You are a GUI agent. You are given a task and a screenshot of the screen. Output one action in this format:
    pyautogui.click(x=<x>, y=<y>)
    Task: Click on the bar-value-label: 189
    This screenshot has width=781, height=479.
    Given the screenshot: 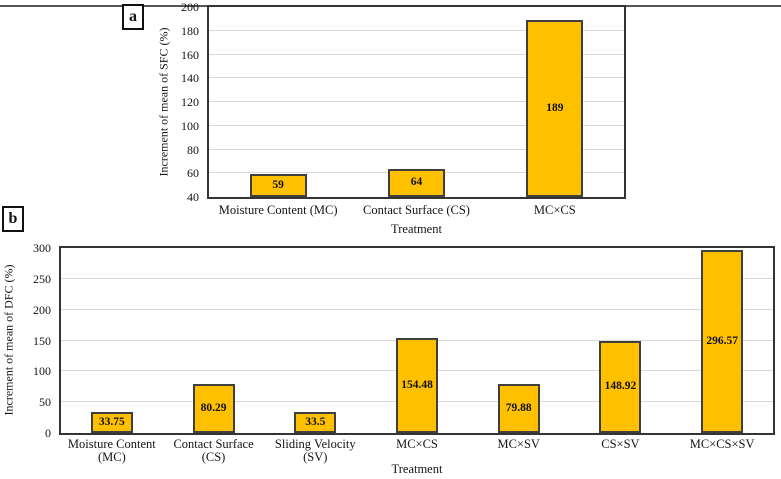 What is the action you would take?
    pyautogui.click(x=555, y=107)
    